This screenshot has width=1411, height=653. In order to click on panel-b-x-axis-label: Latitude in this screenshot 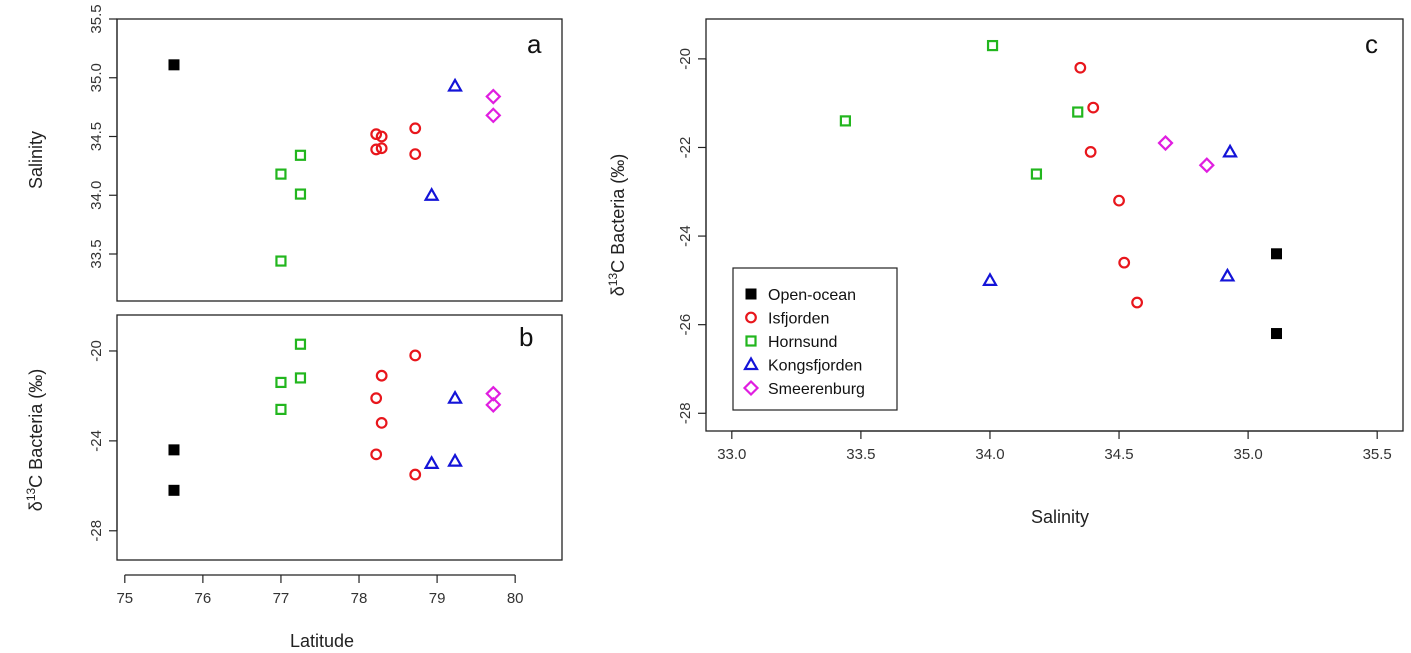, I will do `click(322, 641)`.